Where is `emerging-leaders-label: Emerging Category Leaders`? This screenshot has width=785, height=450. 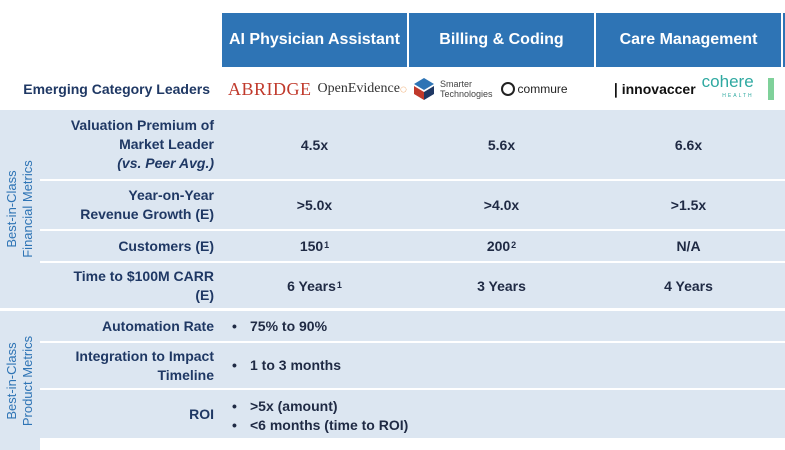
emerging-leaders-label: Emerging Category Leaders is located at coordinates (110, 89).